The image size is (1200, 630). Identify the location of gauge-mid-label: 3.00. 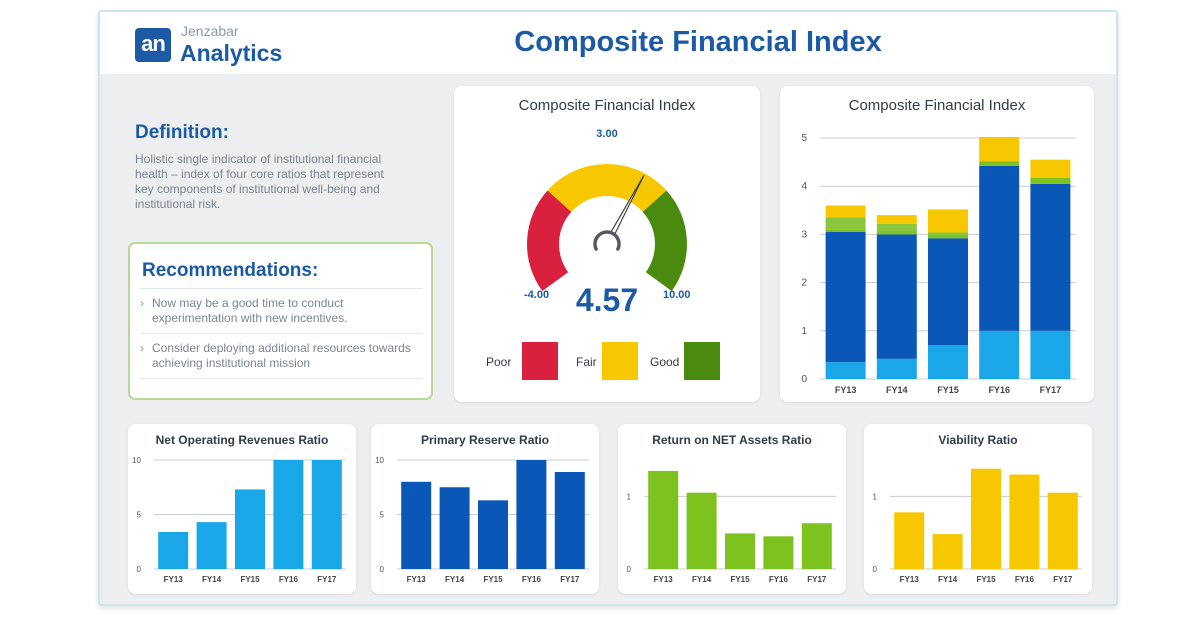
(607, 134).